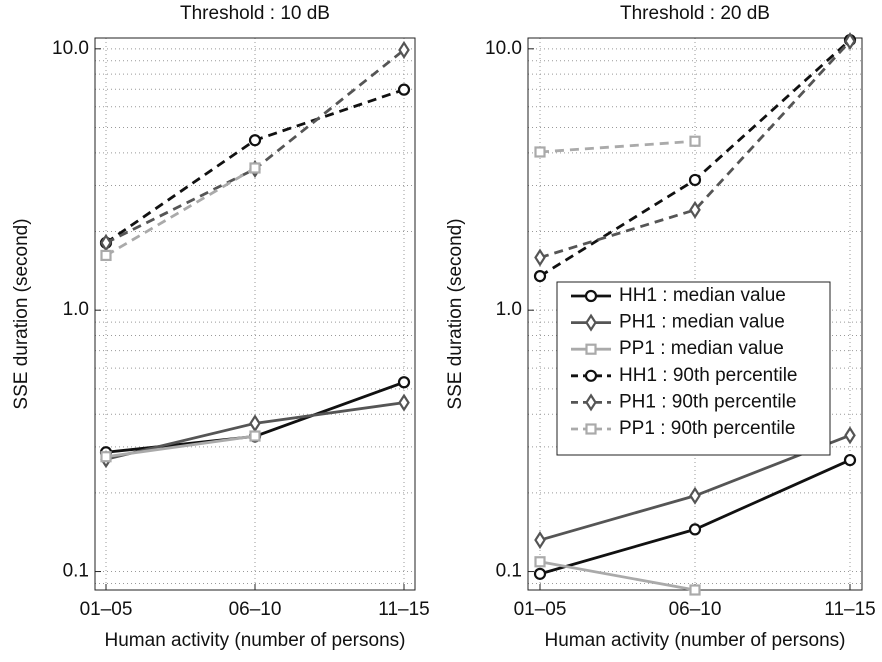 This screenshot has height=662, width=882. What do you see at coordinates (695, 13) in the screenshot?
I see `chart-title: Threshold : 20 dB` at bounding box center [695, 13].